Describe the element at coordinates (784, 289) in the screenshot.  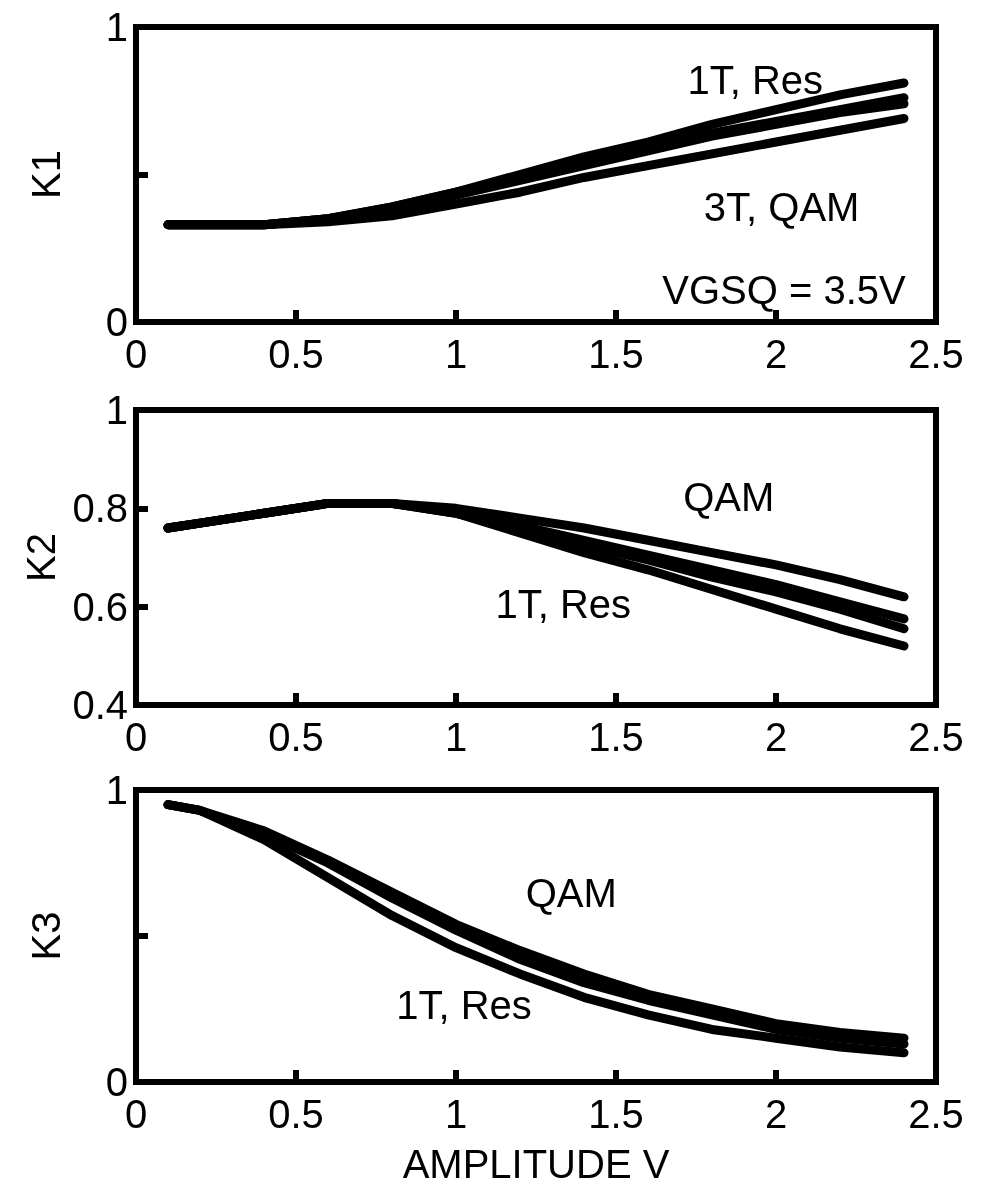
I see `annotation: VGSQ = 3.5V` at that location.